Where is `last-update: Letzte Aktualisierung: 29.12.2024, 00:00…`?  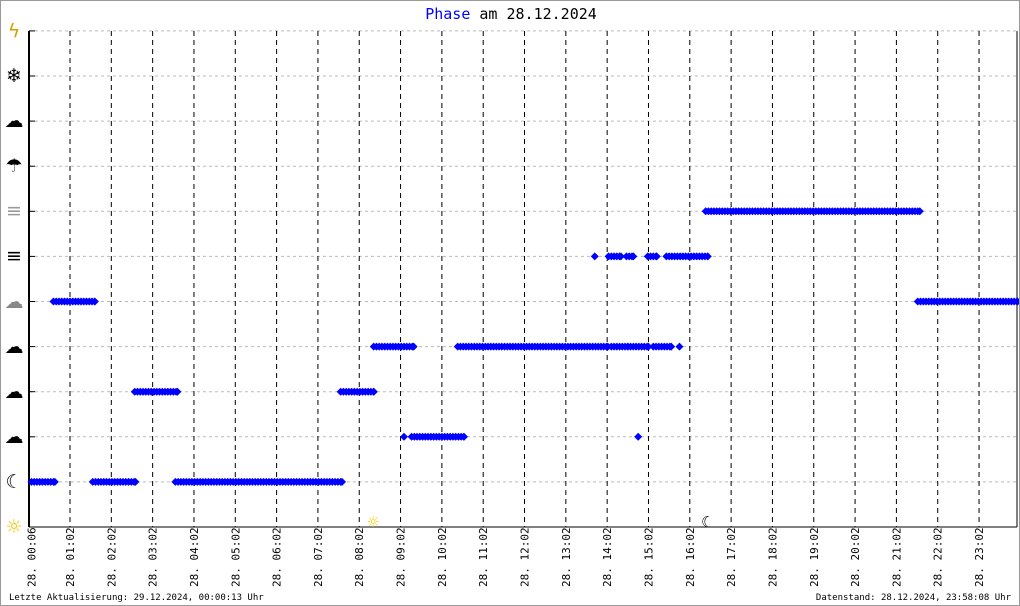
last-update: Letzte Aktualisierung: 29.12.2024, 00:00… is located at coordinates (136, 598).